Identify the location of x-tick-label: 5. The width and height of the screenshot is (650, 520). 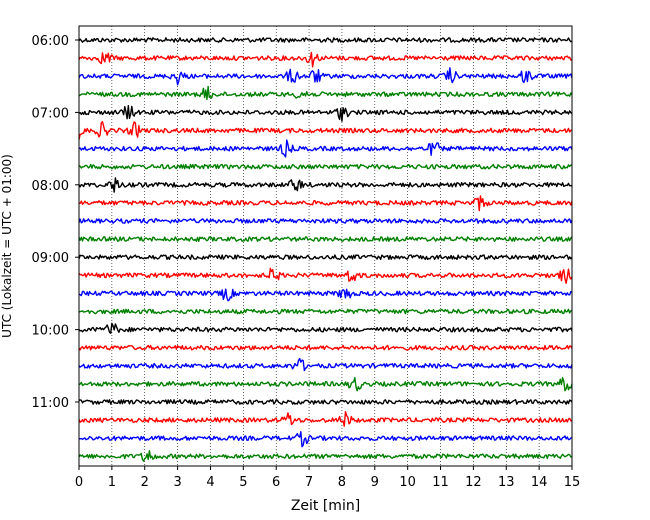
(243, 482).